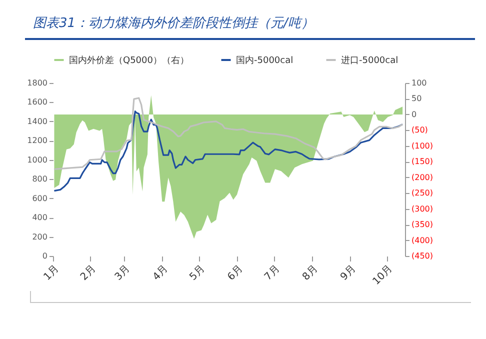 This screenshot has width=486, height=339. Describe the element at coordinates (419, 83) in the screenshot. I see `y2-tick-label: 100` at that location.